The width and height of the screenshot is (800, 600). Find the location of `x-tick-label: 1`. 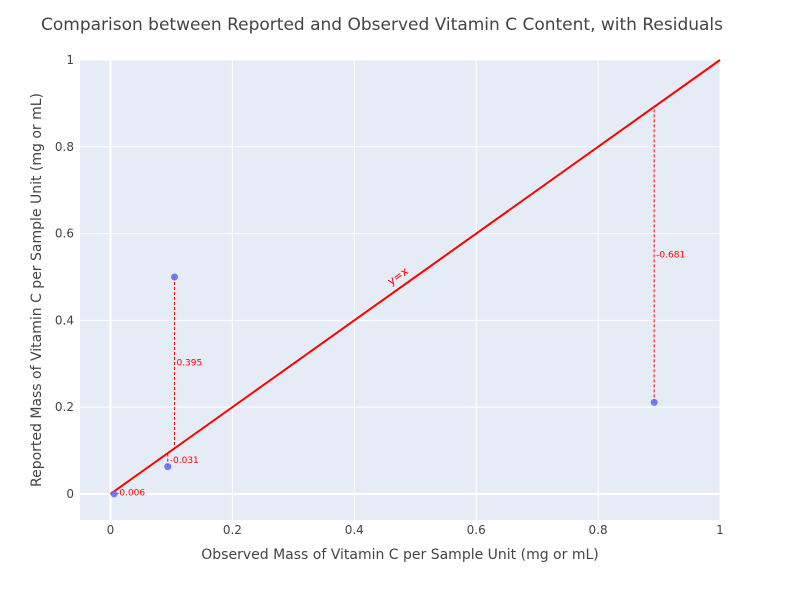

x-tick-label: 1 is located at coordinates (720, 530).